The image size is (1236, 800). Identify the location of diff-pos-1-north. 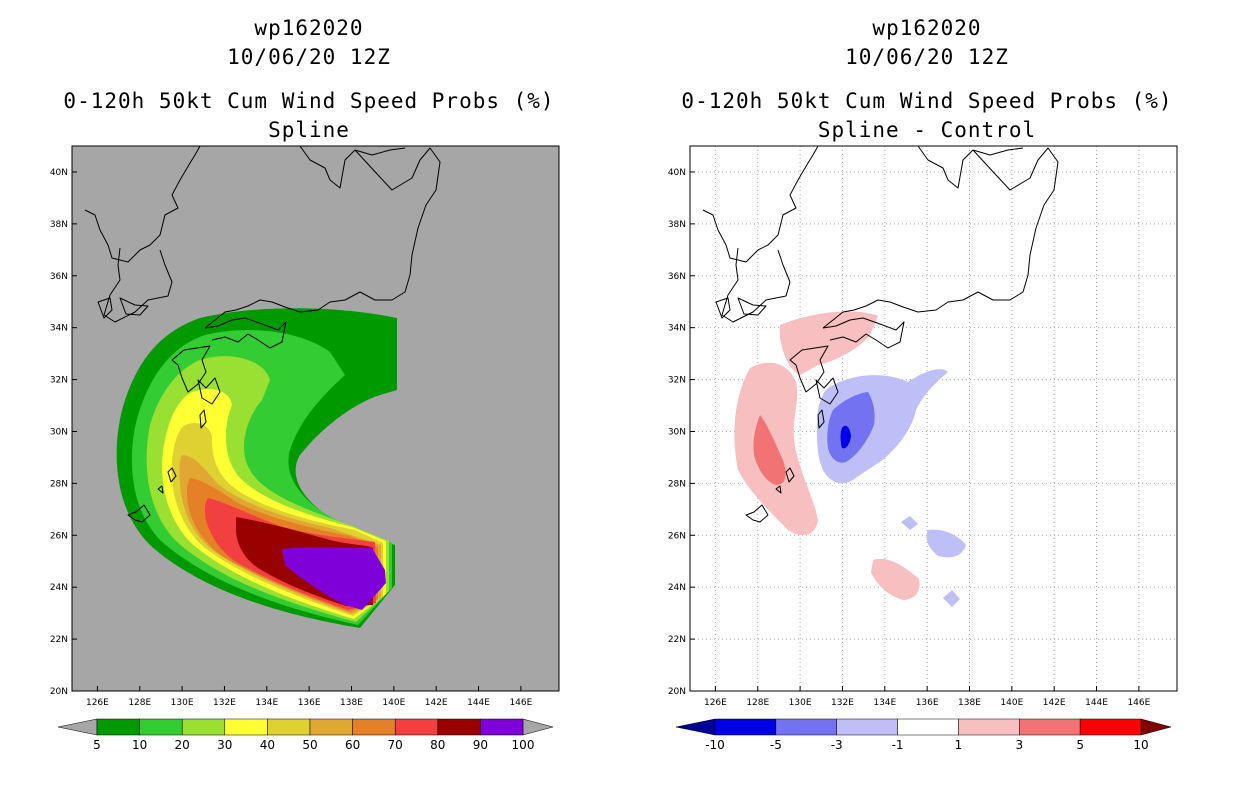
(828, 343).